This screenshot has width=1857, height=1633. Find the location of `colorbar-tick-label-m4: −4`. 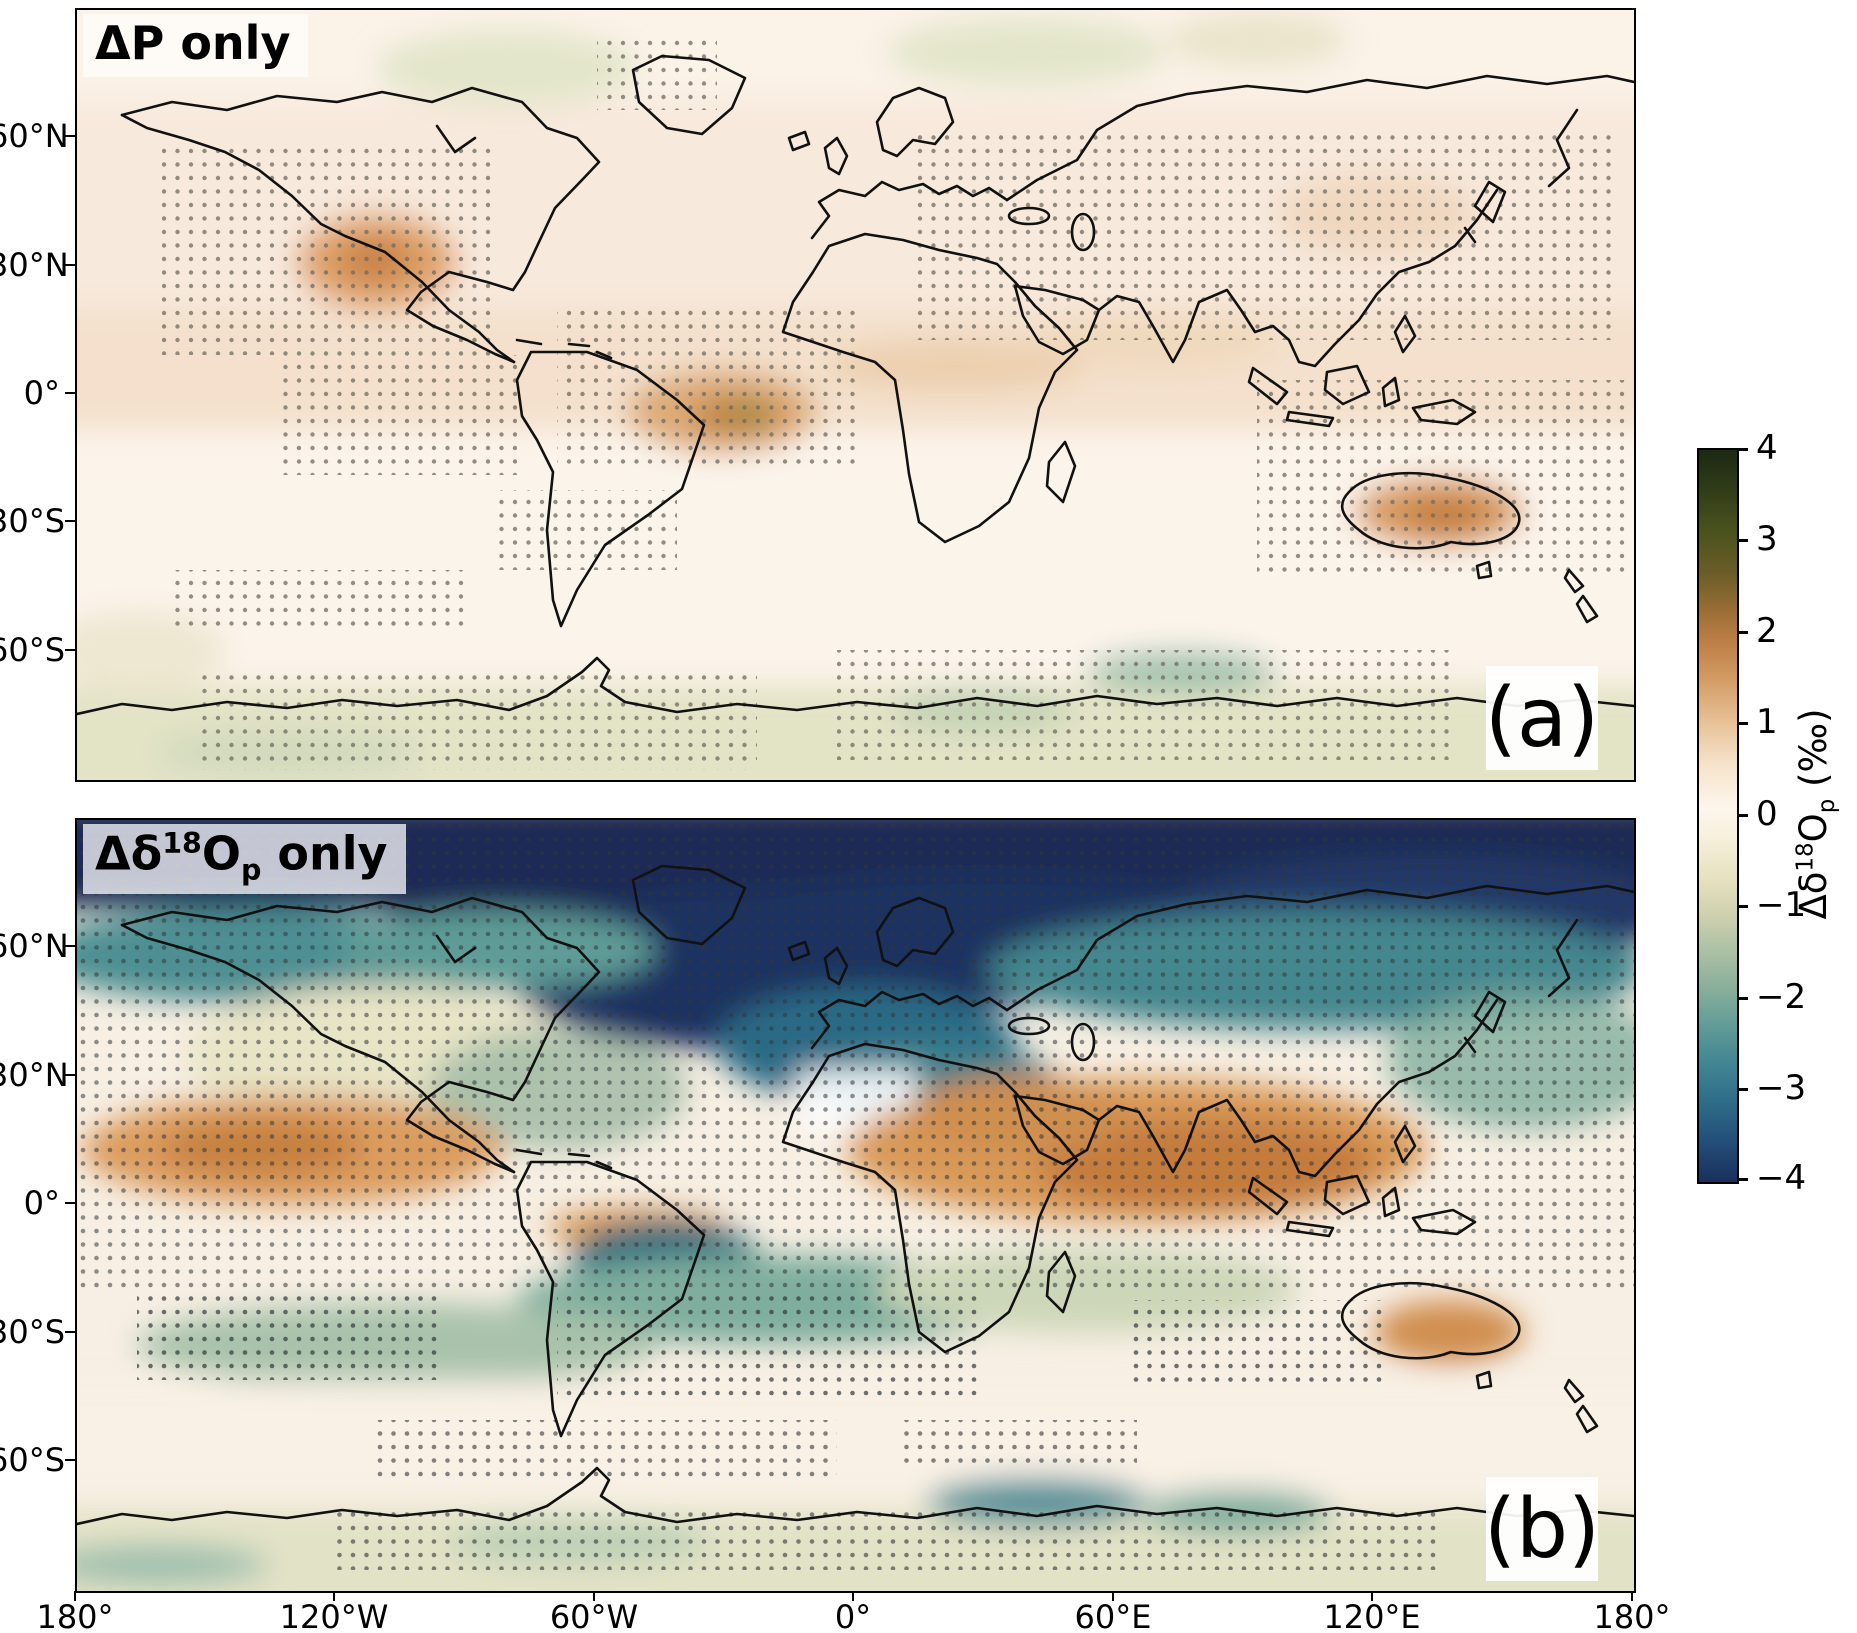

colorbar-tick-label-m4: −4 is located at coordinates (1781, 1178).